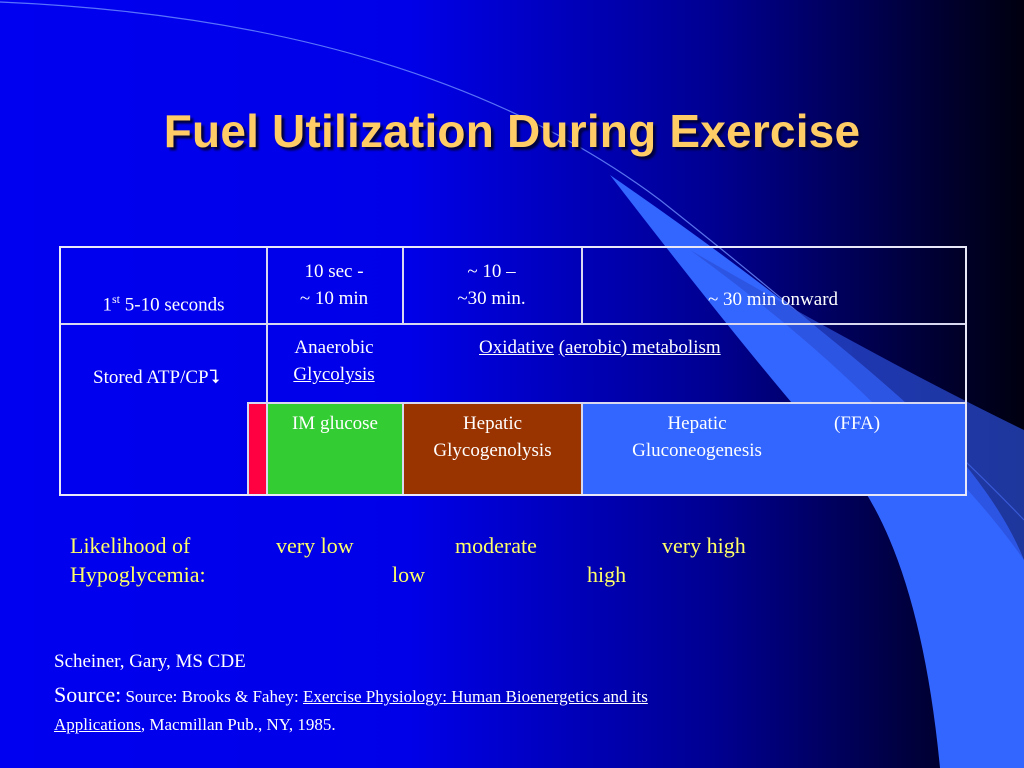  What do you see at coordinates (600, 347) in the screenshot?
I see `oxidative-metabolism-label: Oxidative (aerobic) metabolism` at bounding box center [600, 347].